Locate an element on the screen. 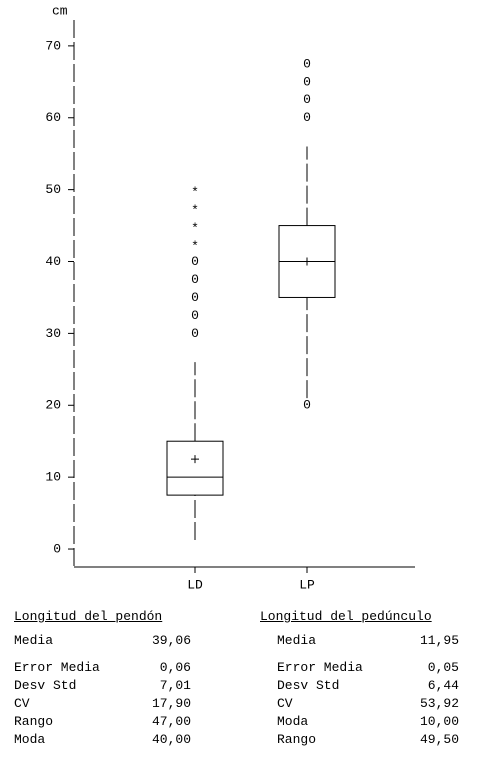  stats-value: 0,05 is located at coordinates (443, 667).